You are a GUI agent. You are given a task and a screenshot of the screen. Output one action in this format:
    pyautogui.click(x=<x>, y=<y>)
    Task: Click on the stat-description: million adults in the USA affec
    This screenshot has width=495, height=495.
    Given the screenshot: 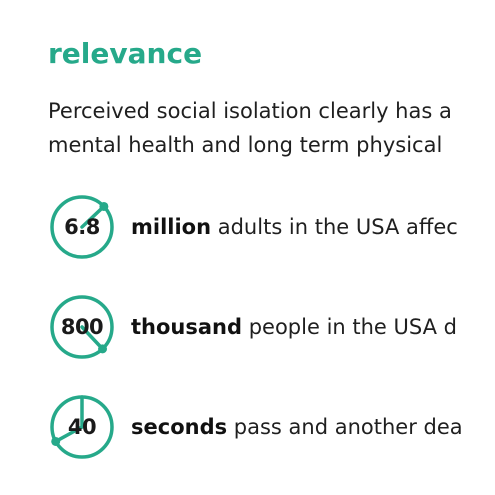 What is the action you would take?
    pyautogui.click(x=294, y=227)
    